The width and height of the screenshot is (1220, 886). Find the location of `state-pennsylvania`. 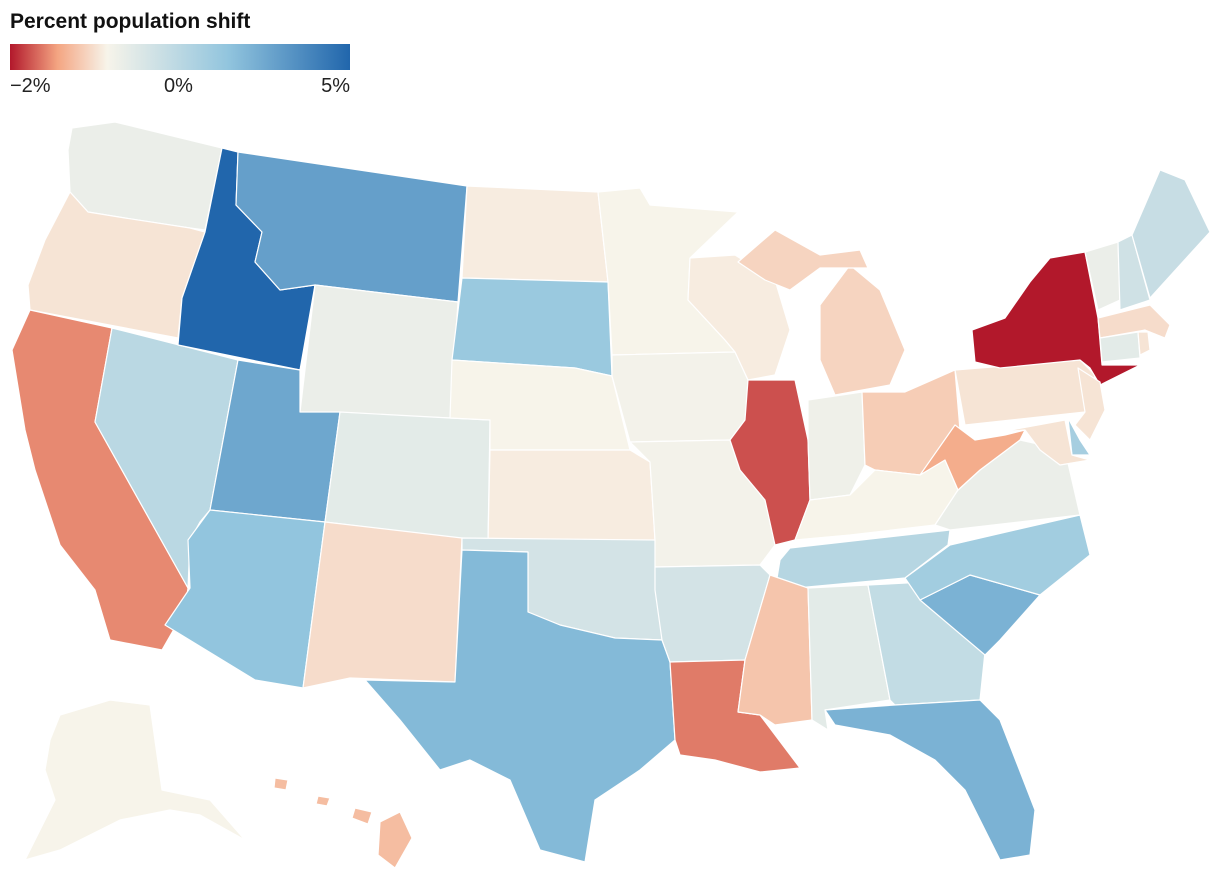

state-pennsylvania is located at coordinates (1025, 392).